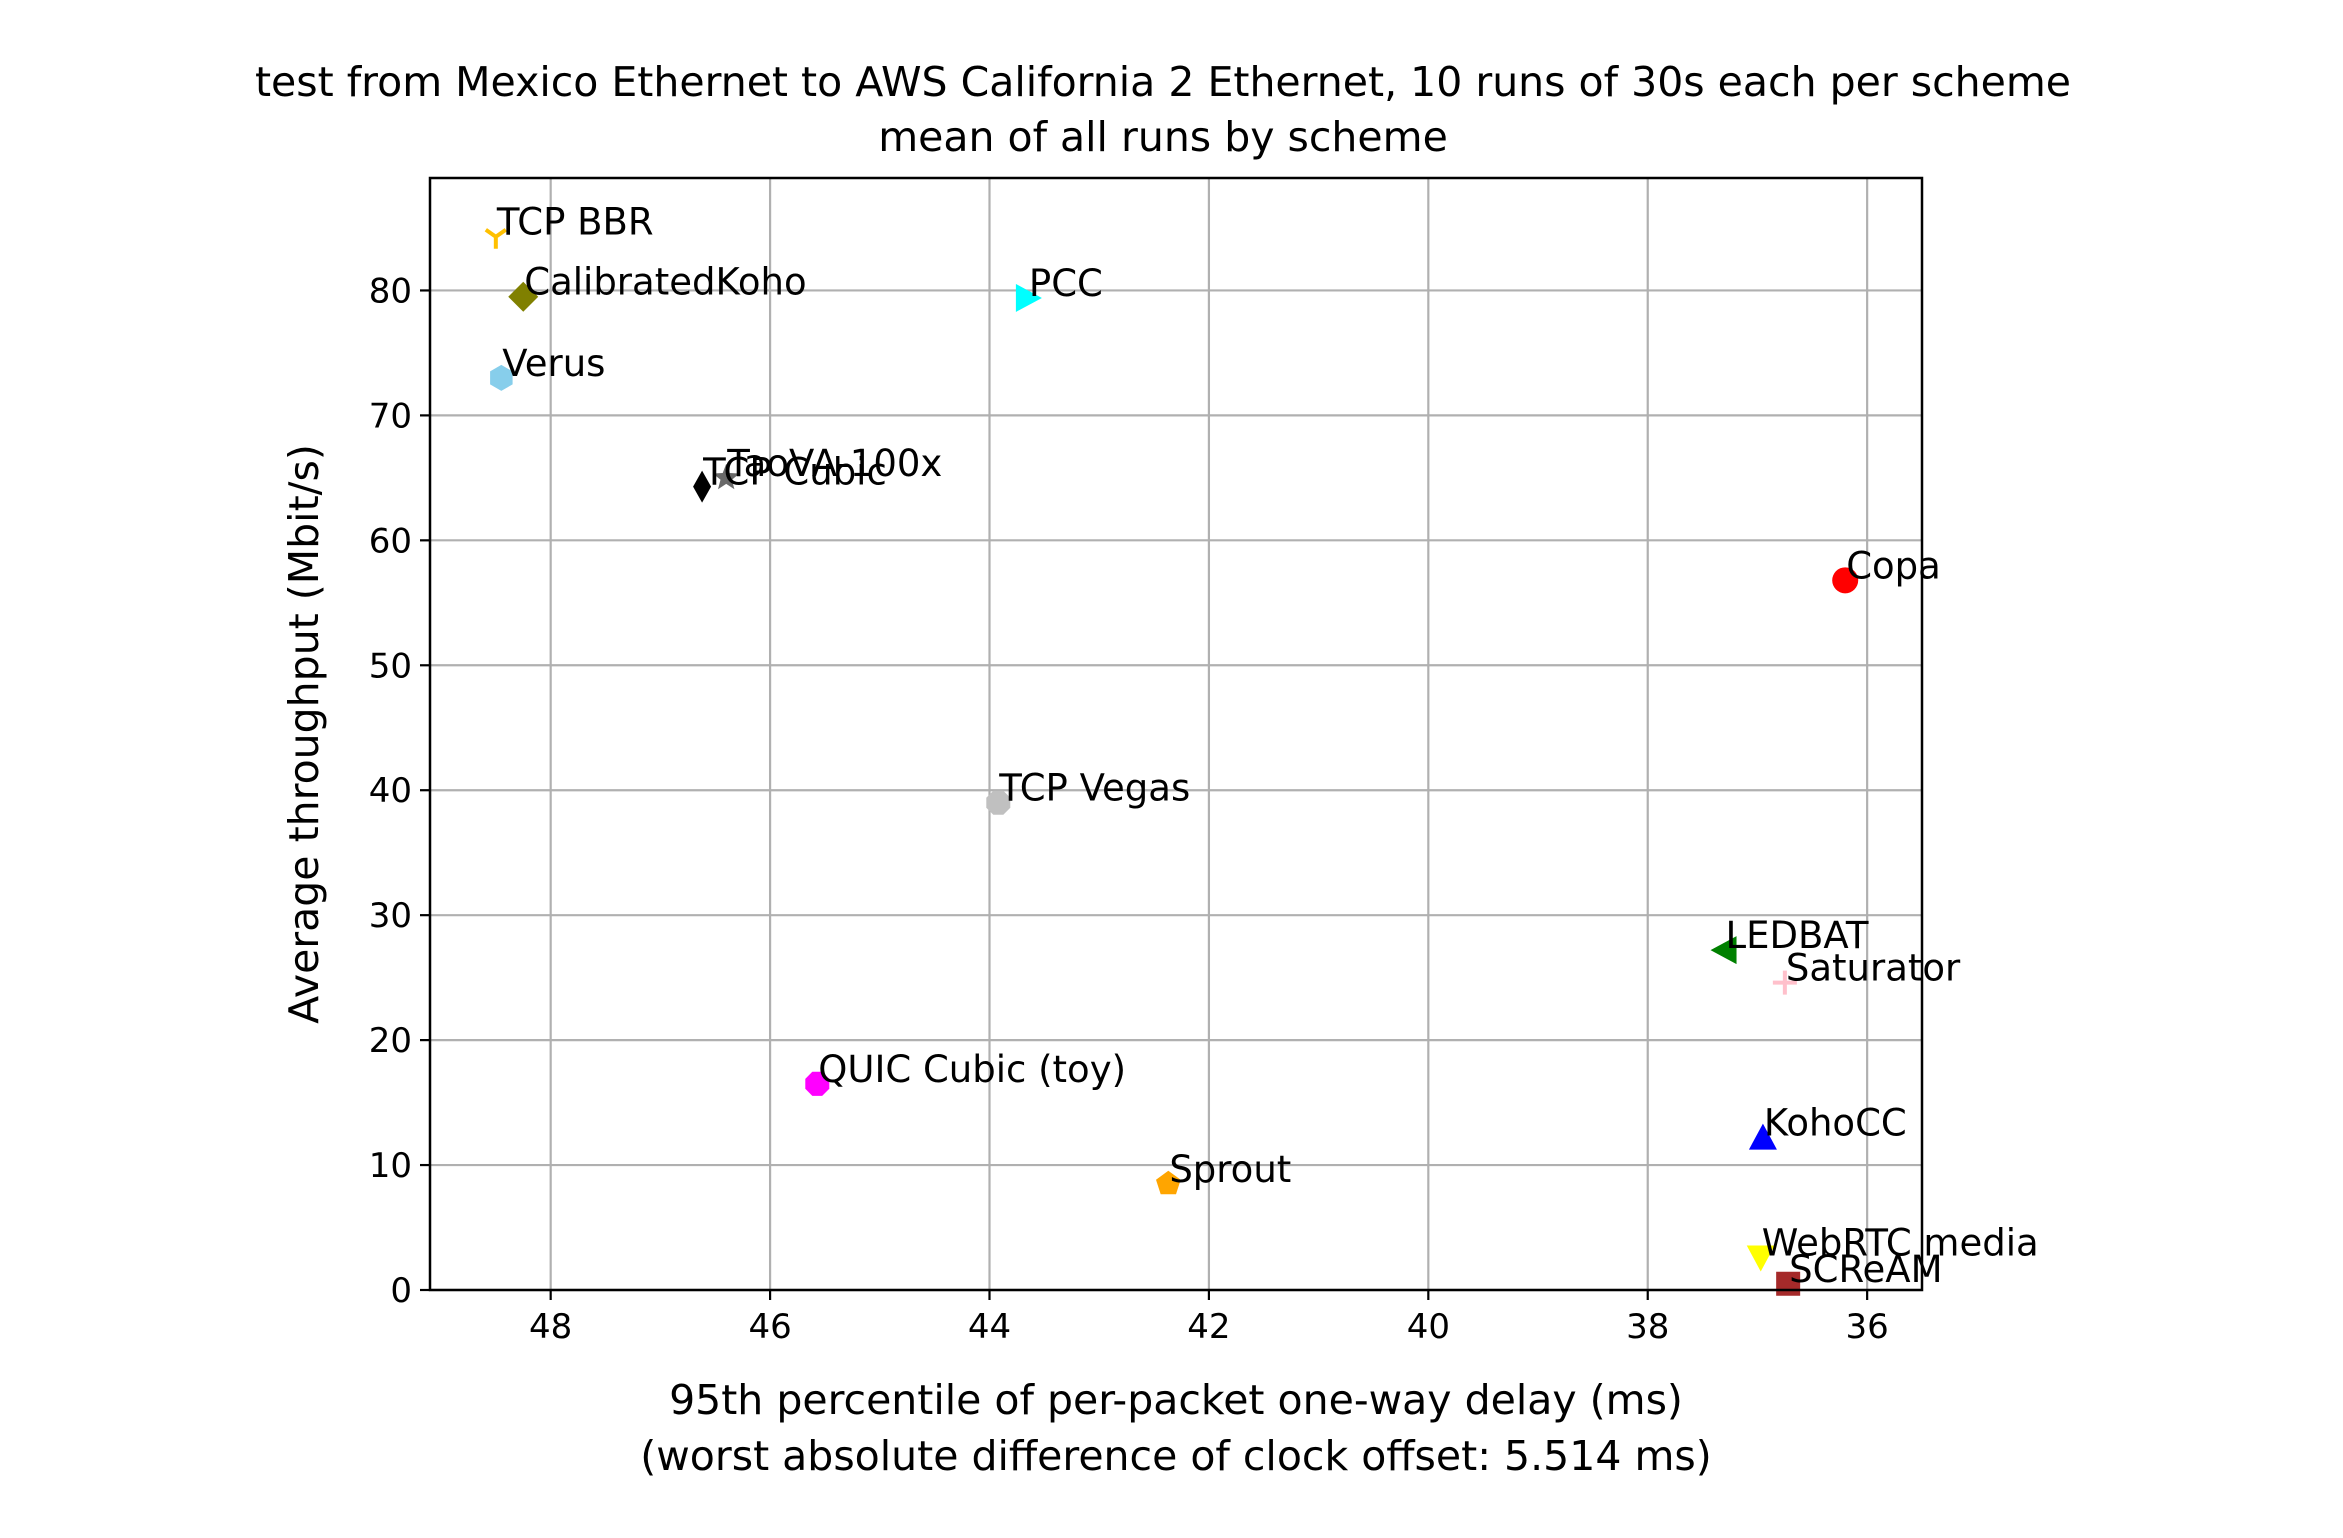 The height and width of the screenshot is (1538, 2343). Describe the element at coordinates (769, 1327) in the screenshot. I see `x-tick-label: 46` at that location.